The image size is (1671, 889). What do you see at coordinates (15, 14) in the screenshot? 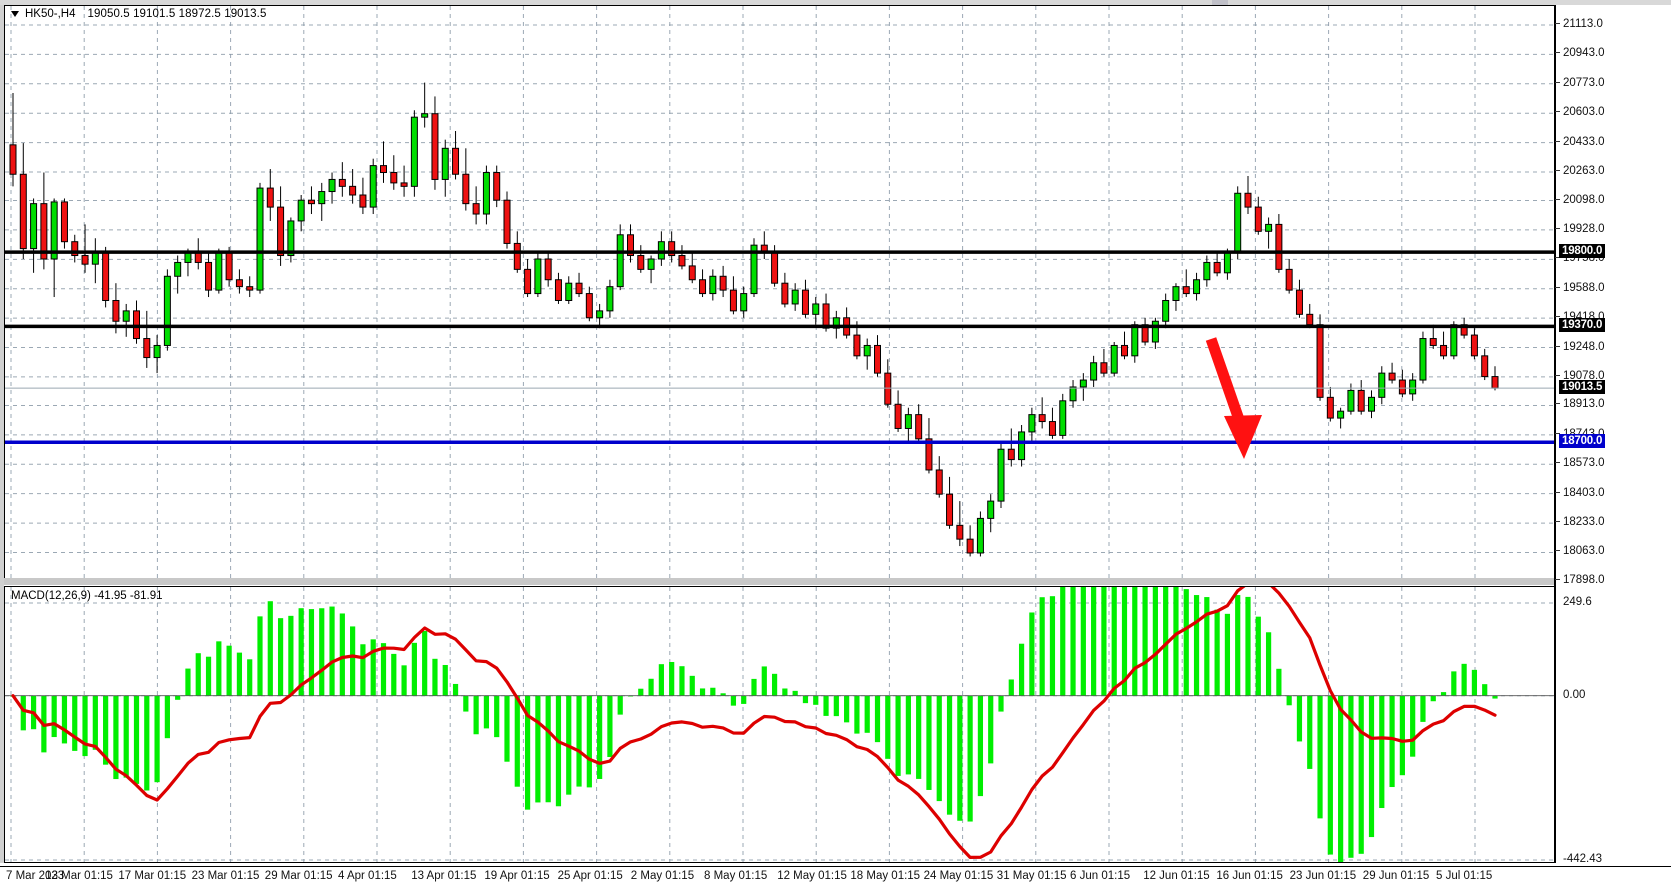
I see `chevron-down-icon` at bounding box center [15, 14].